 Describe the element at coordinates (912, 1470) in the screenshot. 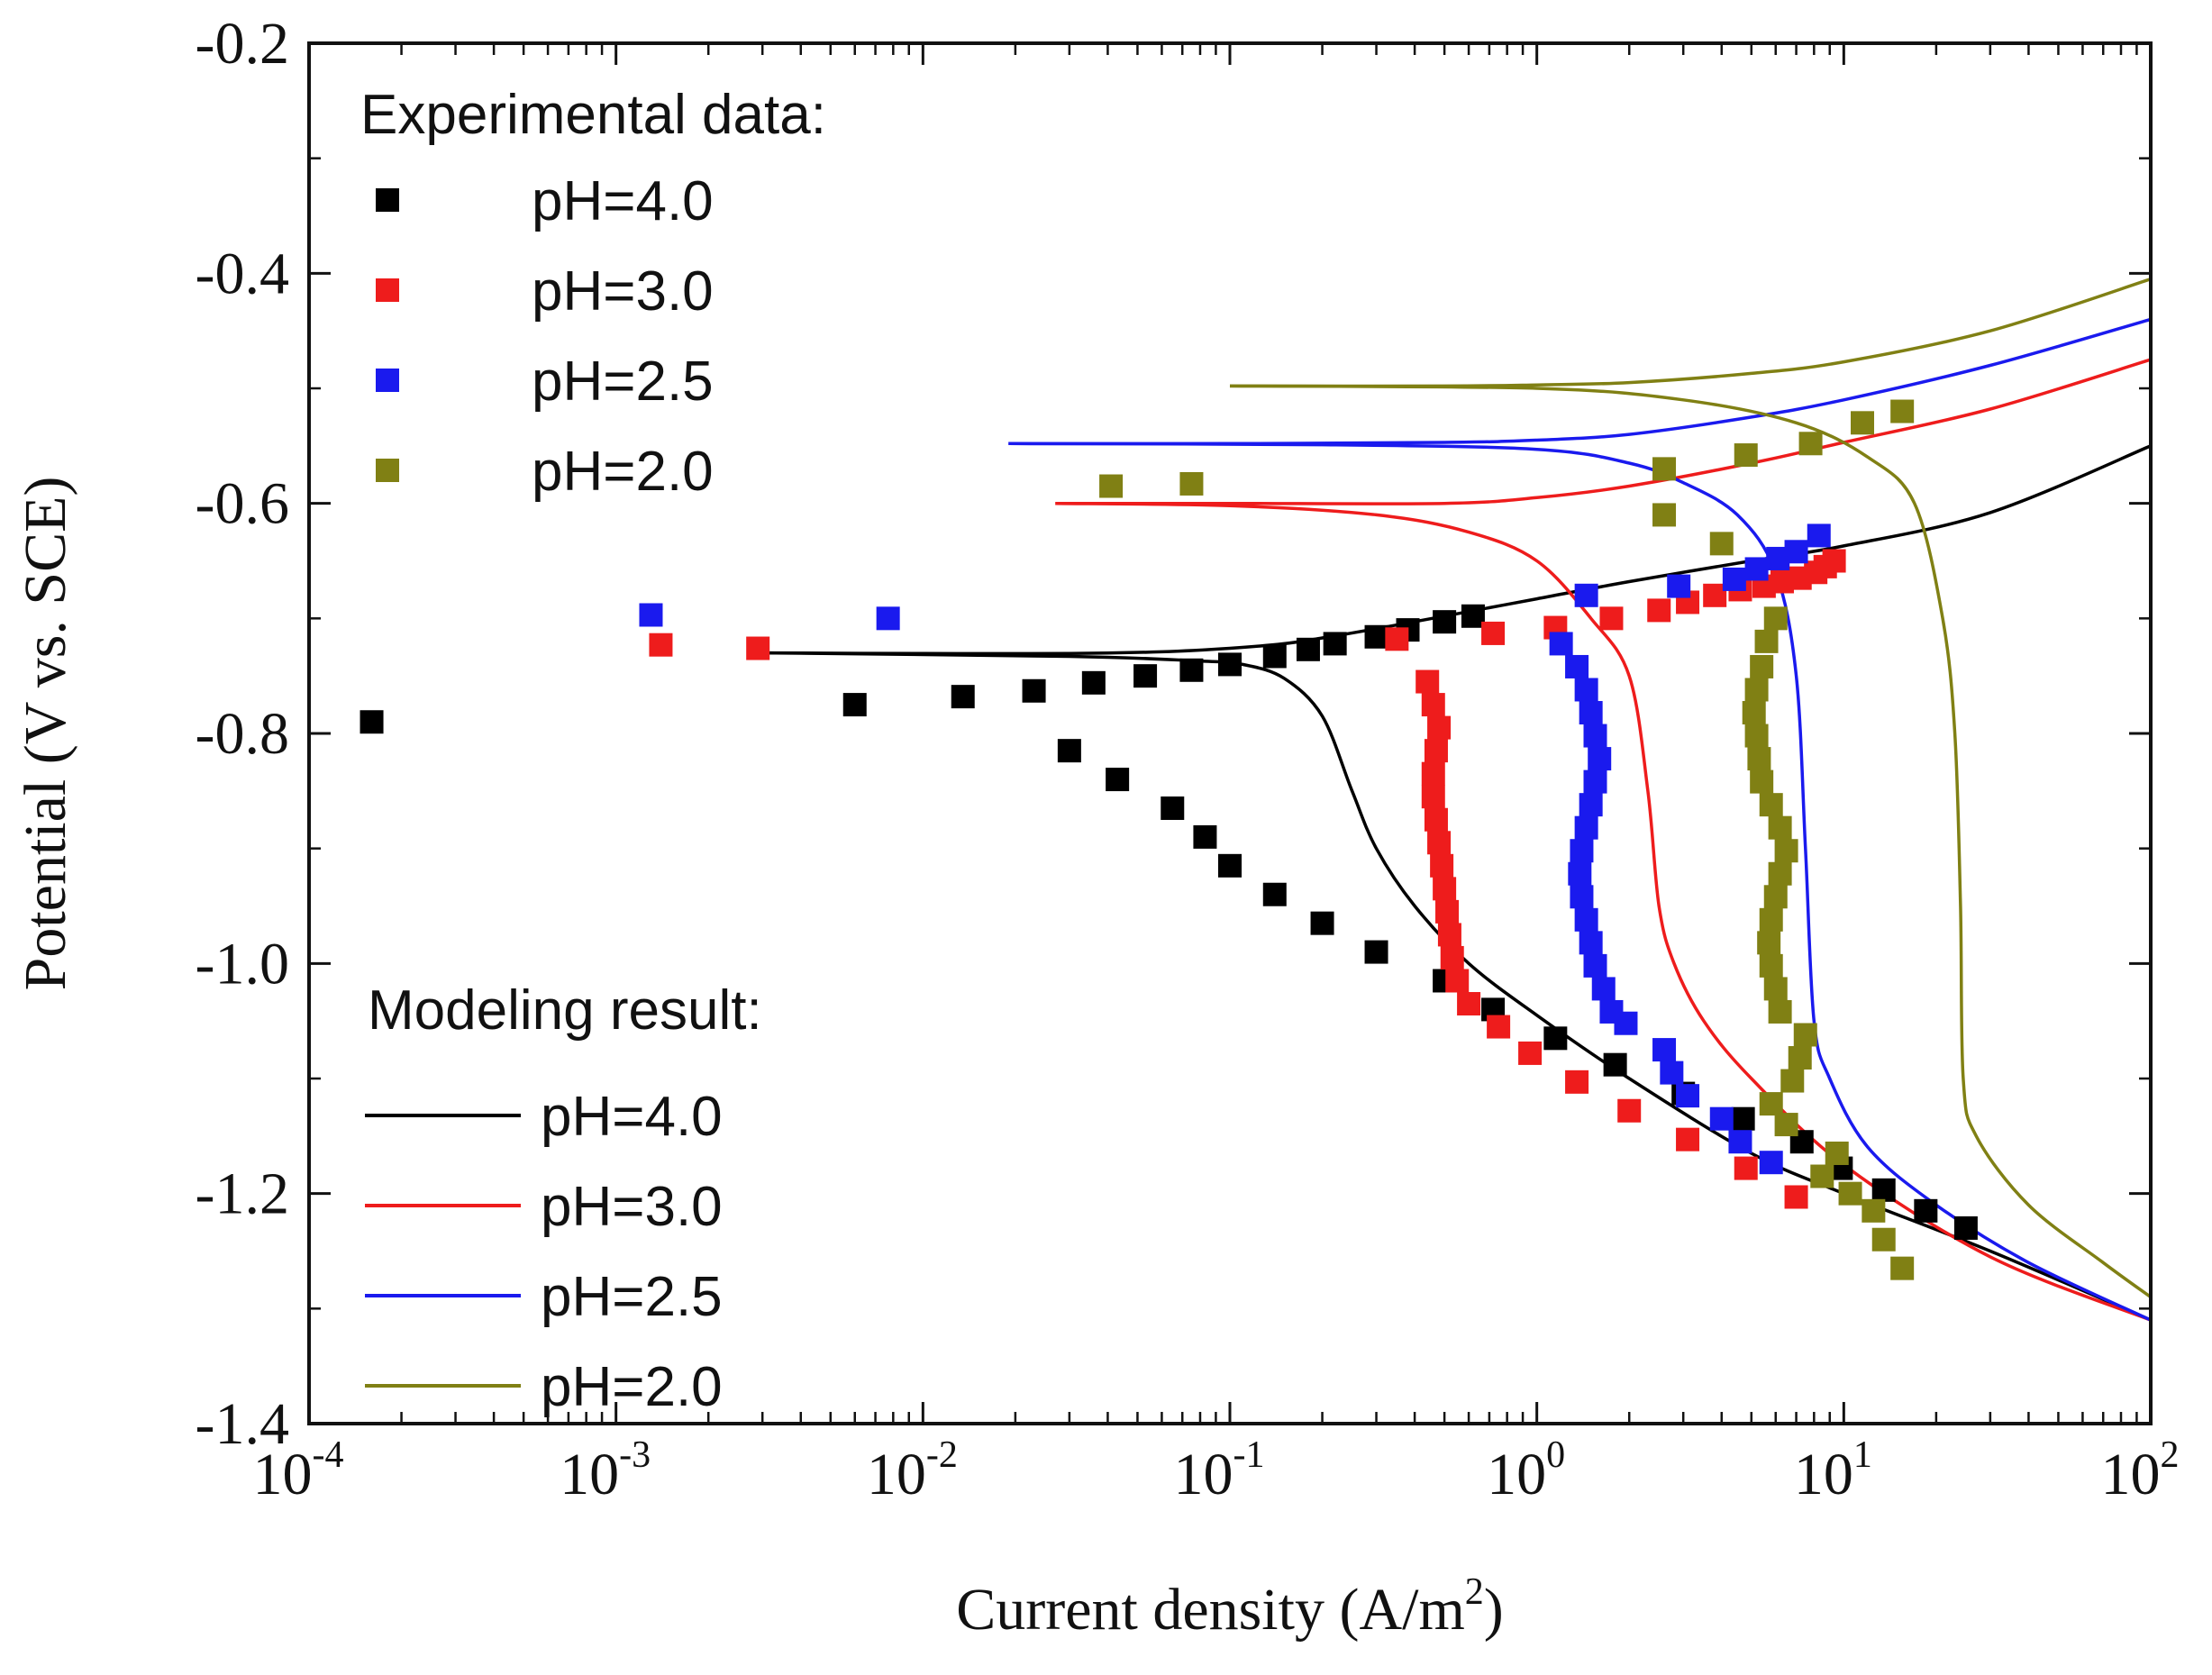

I see `x-tick-label: 10⁻²` at that location.